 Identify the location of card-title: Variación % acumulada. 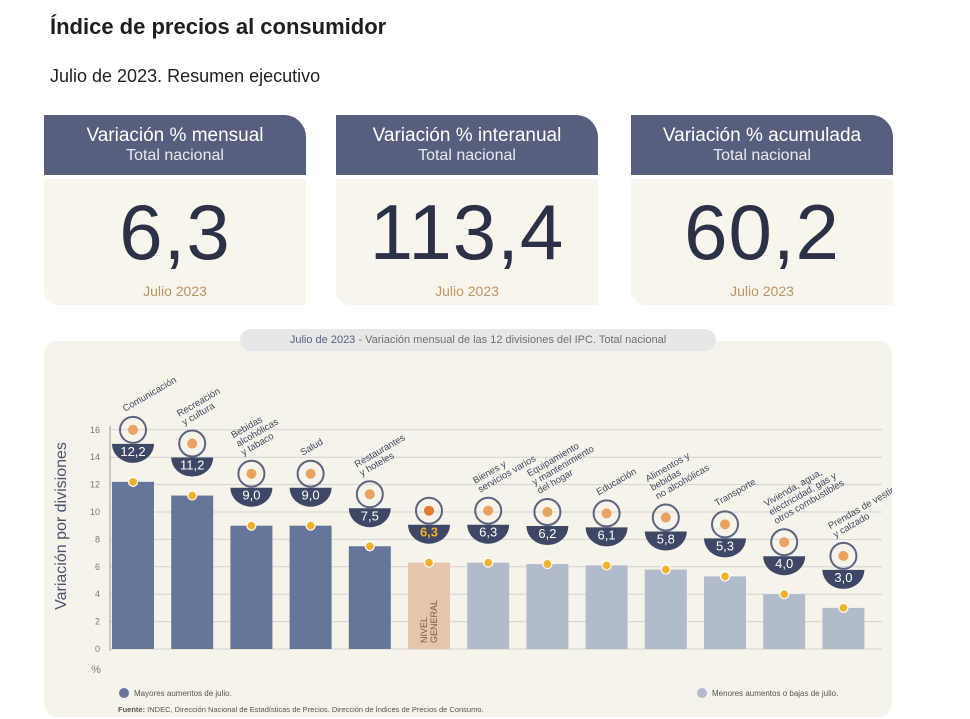
(762, 135).